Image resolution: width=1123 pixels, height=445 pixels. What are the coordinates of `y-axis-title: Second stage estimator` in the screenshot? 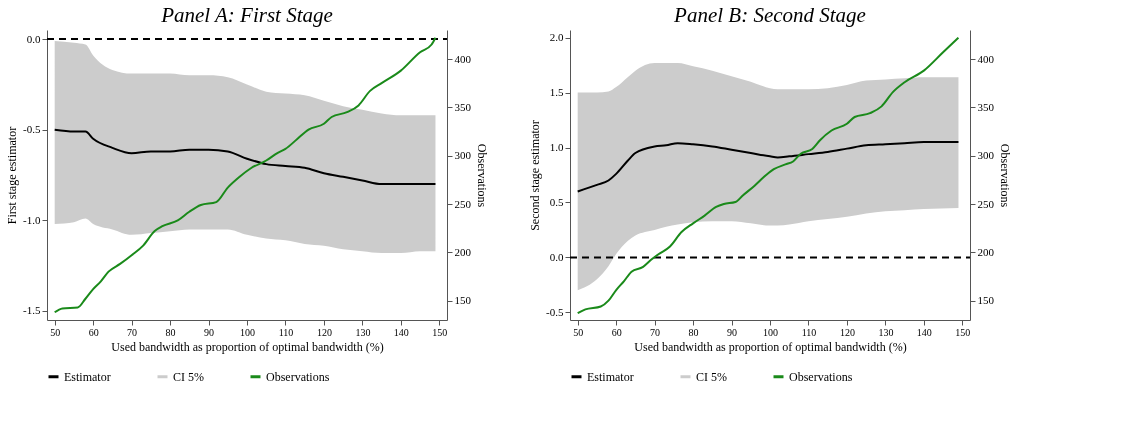 It's located at (535, 175).